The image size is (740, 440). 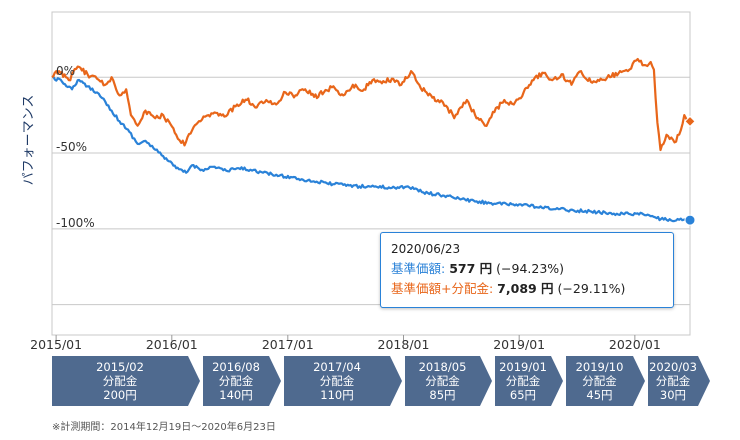 What do you see at coordinates (673, 395) in the screenshot?
I see `distribution-amount: 30円` at bounding box center [673, 395].